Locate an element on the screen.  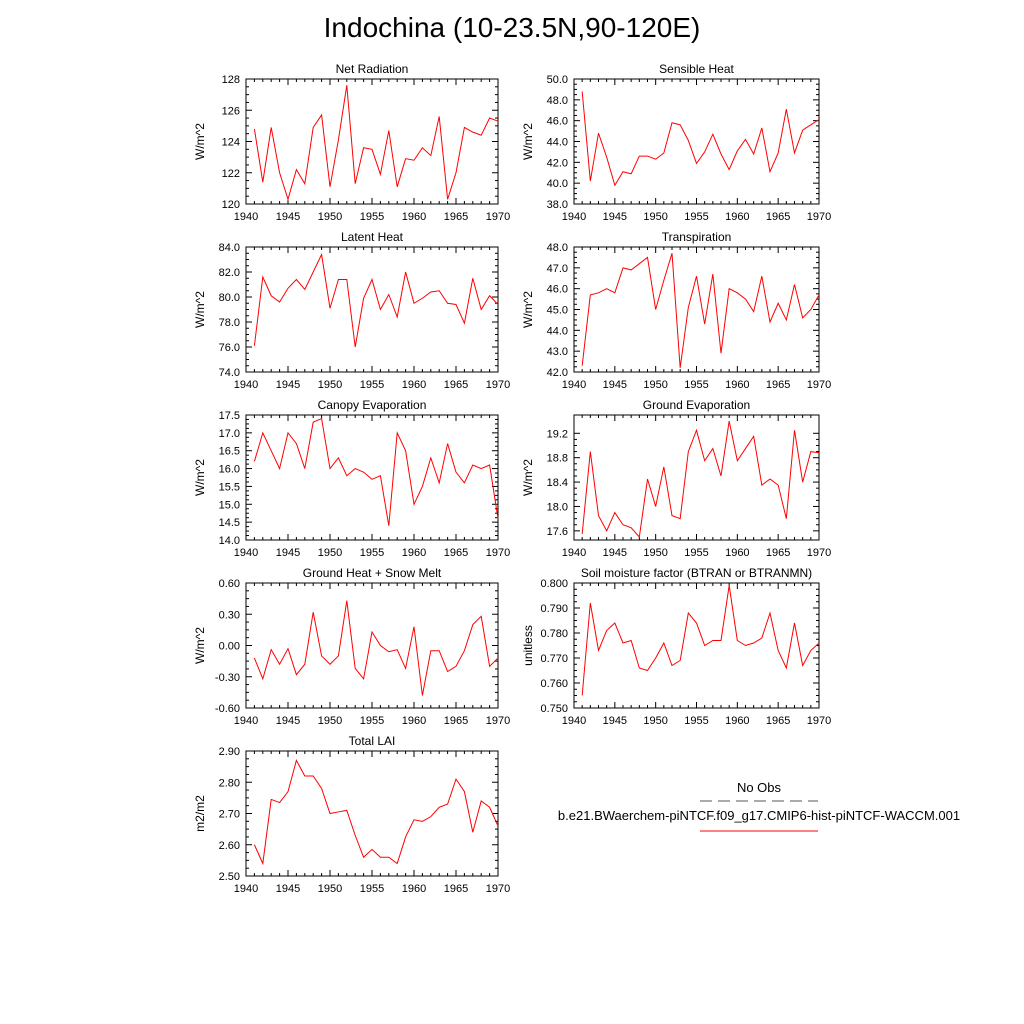
y-axis-label: m2/m2 is located at coordinates (200, 813).